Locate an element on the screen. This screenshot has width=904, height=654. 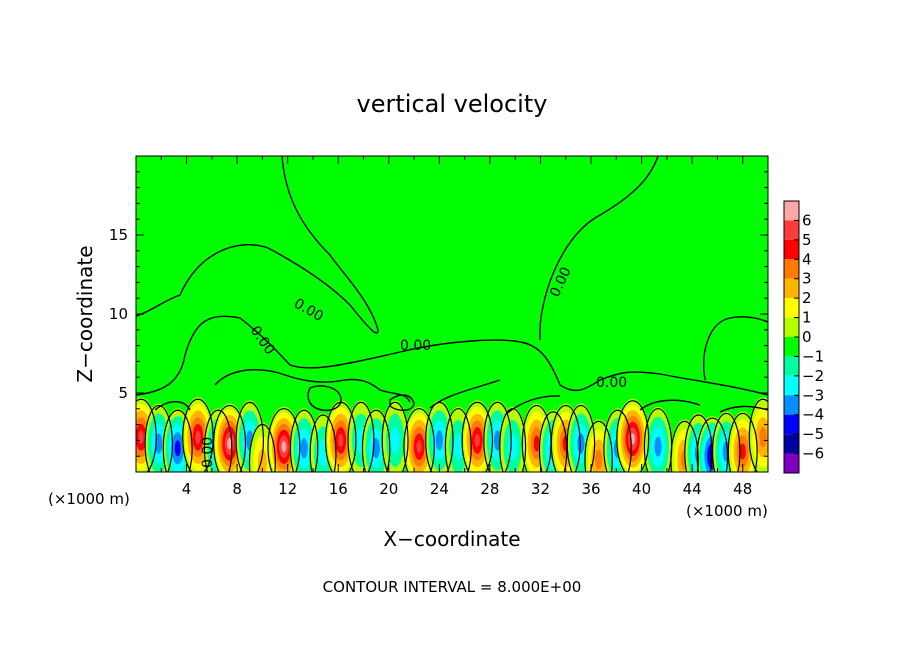
y-tick-label: 15 is located at coordinates (118, 235).